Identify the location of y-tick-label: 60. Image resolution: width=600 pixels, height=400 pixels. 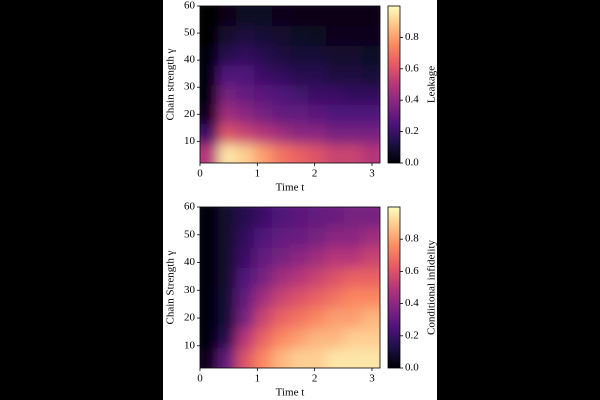
(190, 6).